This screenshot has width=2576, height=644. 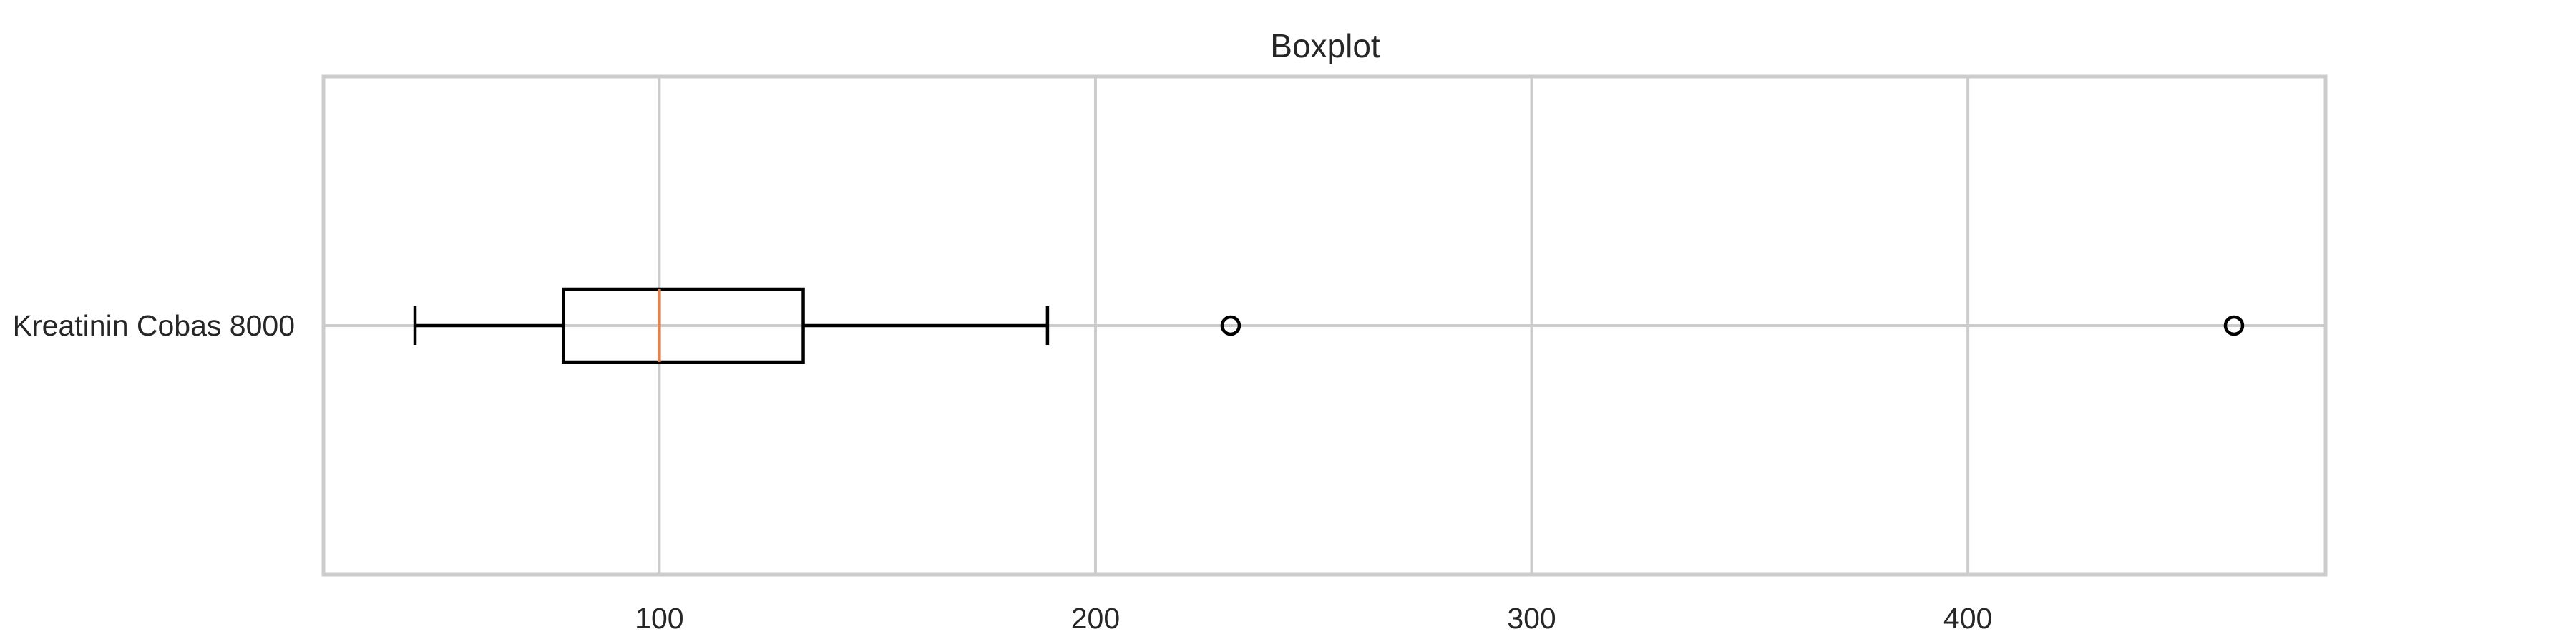 What do you see at coordinates (1329, 325) in the screenshot?
I see `box-elements` at bounding box center [1329, 325].